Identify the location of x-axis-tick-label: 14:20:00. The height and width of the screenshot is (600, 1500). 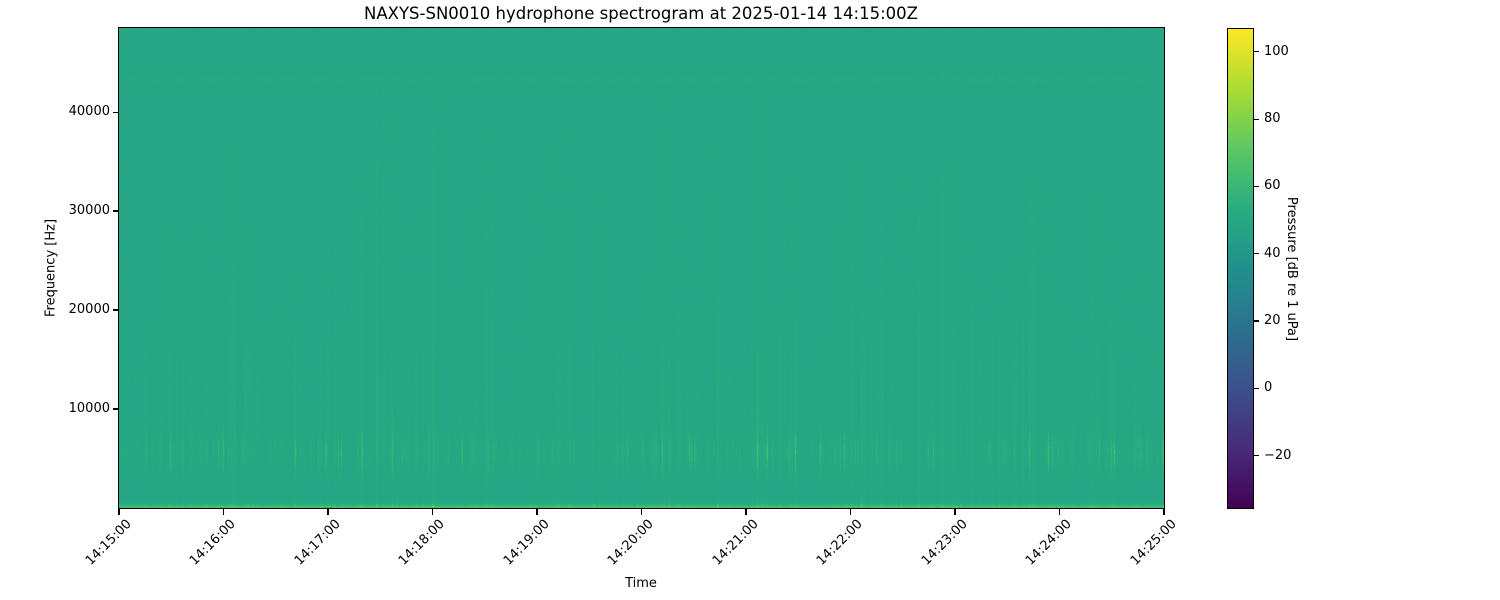
(630, 542).